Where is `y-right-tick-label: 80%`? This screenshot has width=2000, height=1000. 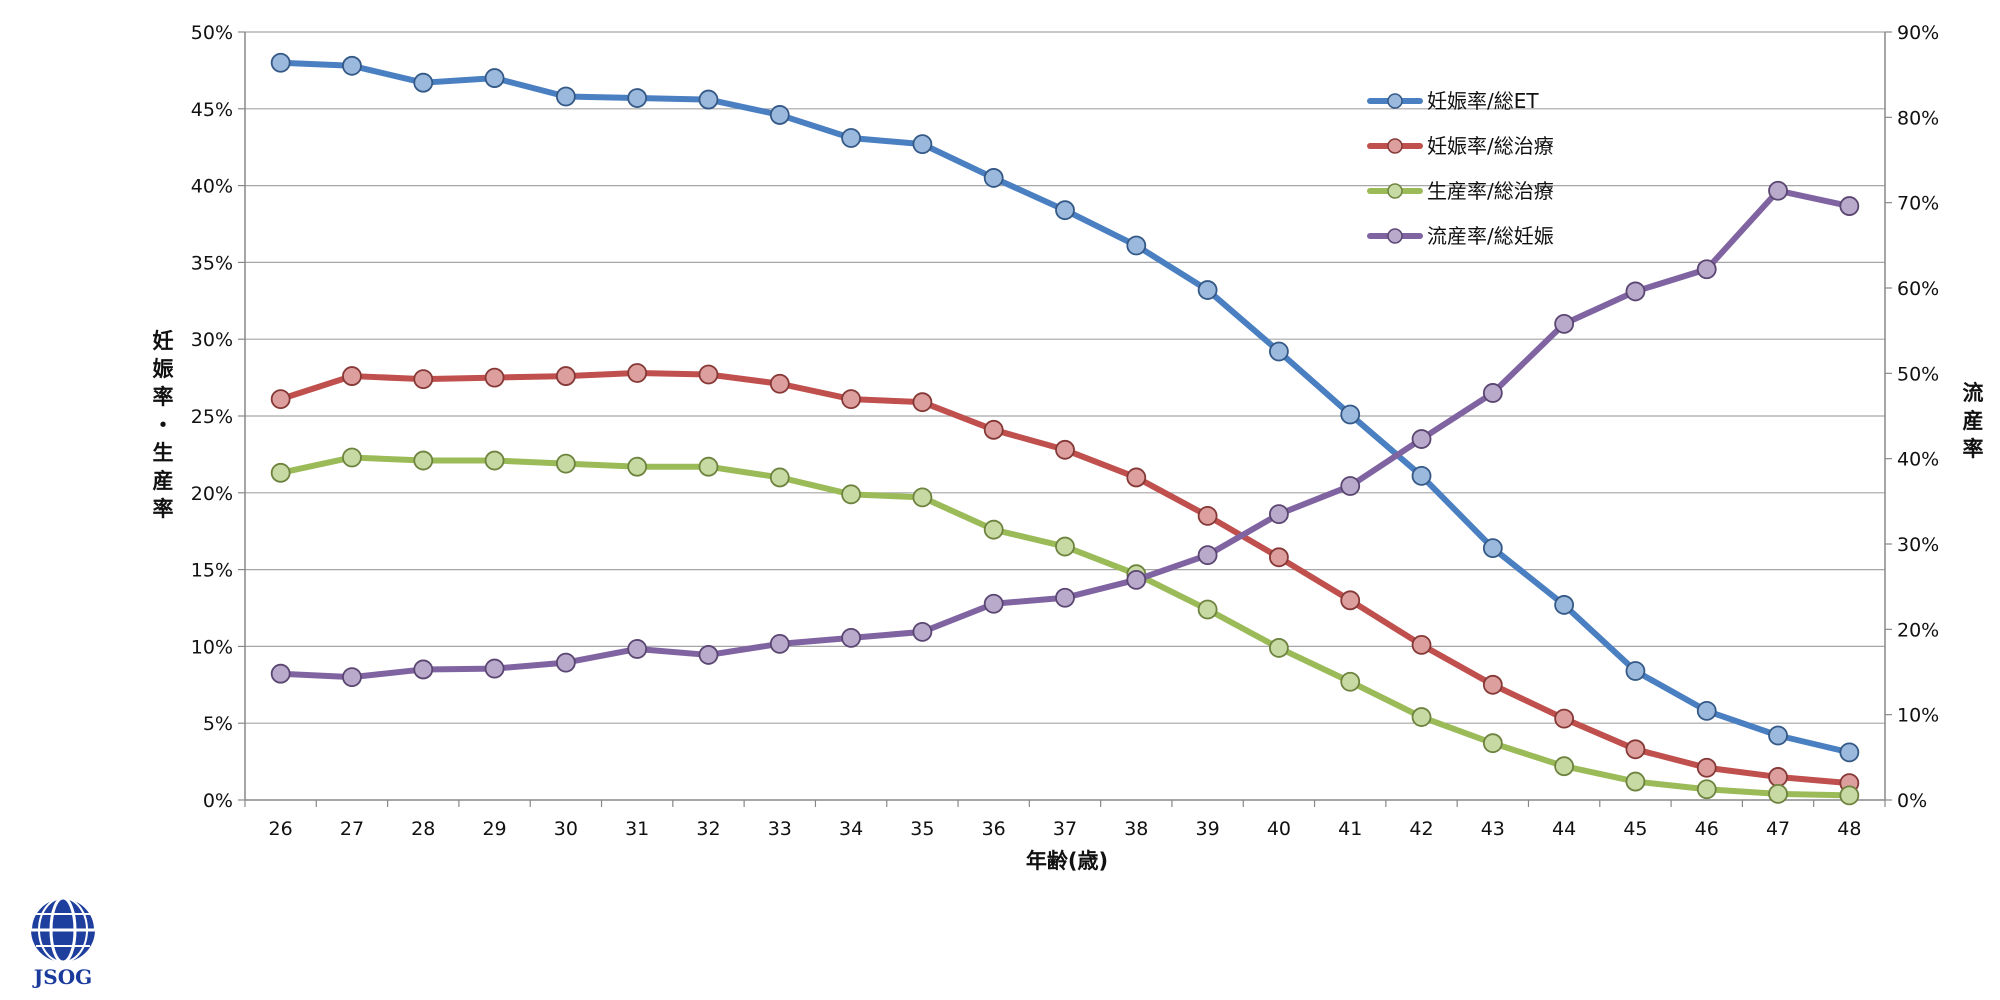 y-right-tick-label: 80% is located at coordinates (1918, 118).